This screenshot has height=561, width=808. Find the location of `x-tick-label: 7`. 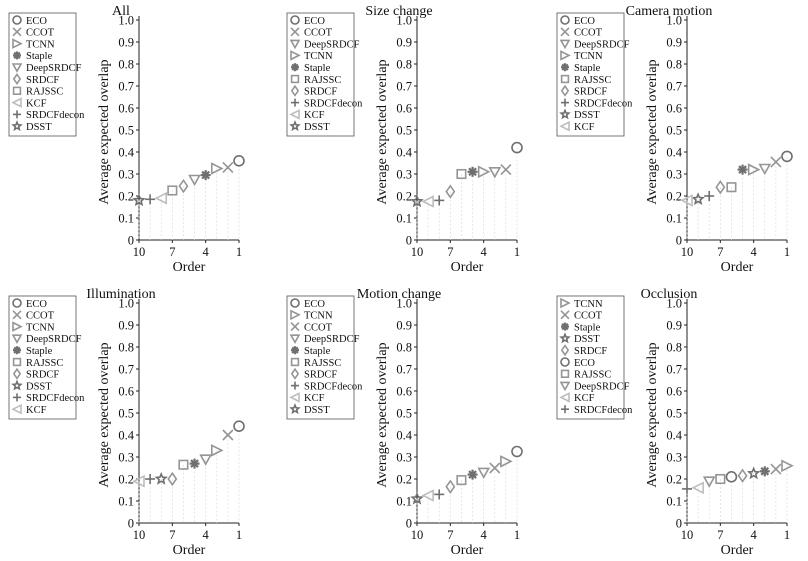

x-tick-label: 7 is located at coordinates (720, 535).